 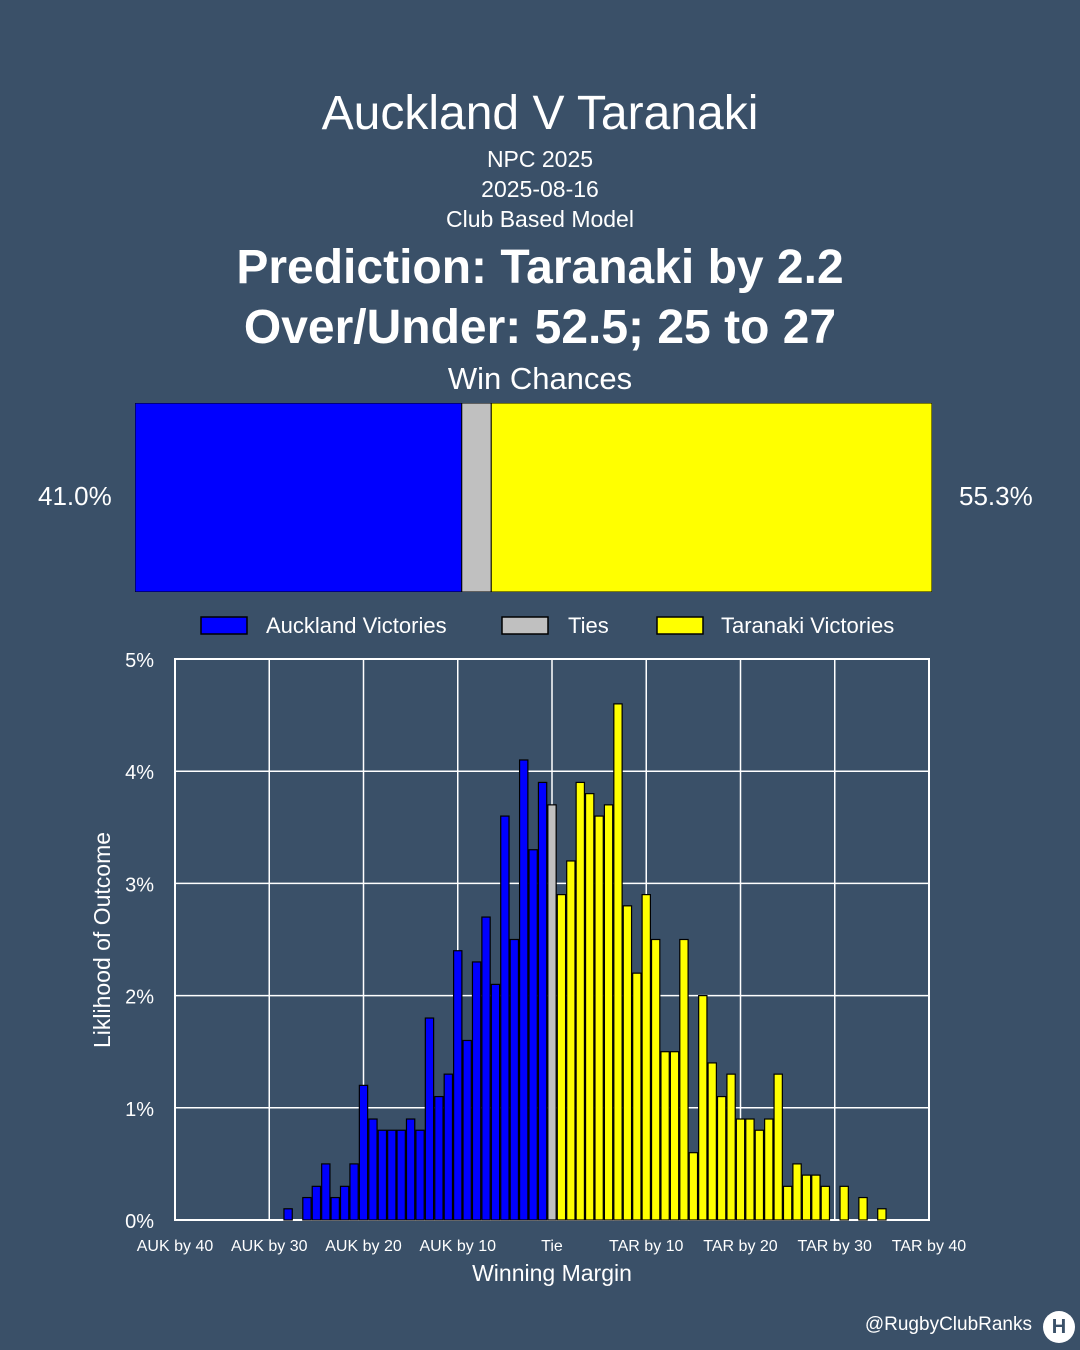 I want to click on prediction-text: Prediction: Taranaki by 2.2, so click(x=540, y=267).